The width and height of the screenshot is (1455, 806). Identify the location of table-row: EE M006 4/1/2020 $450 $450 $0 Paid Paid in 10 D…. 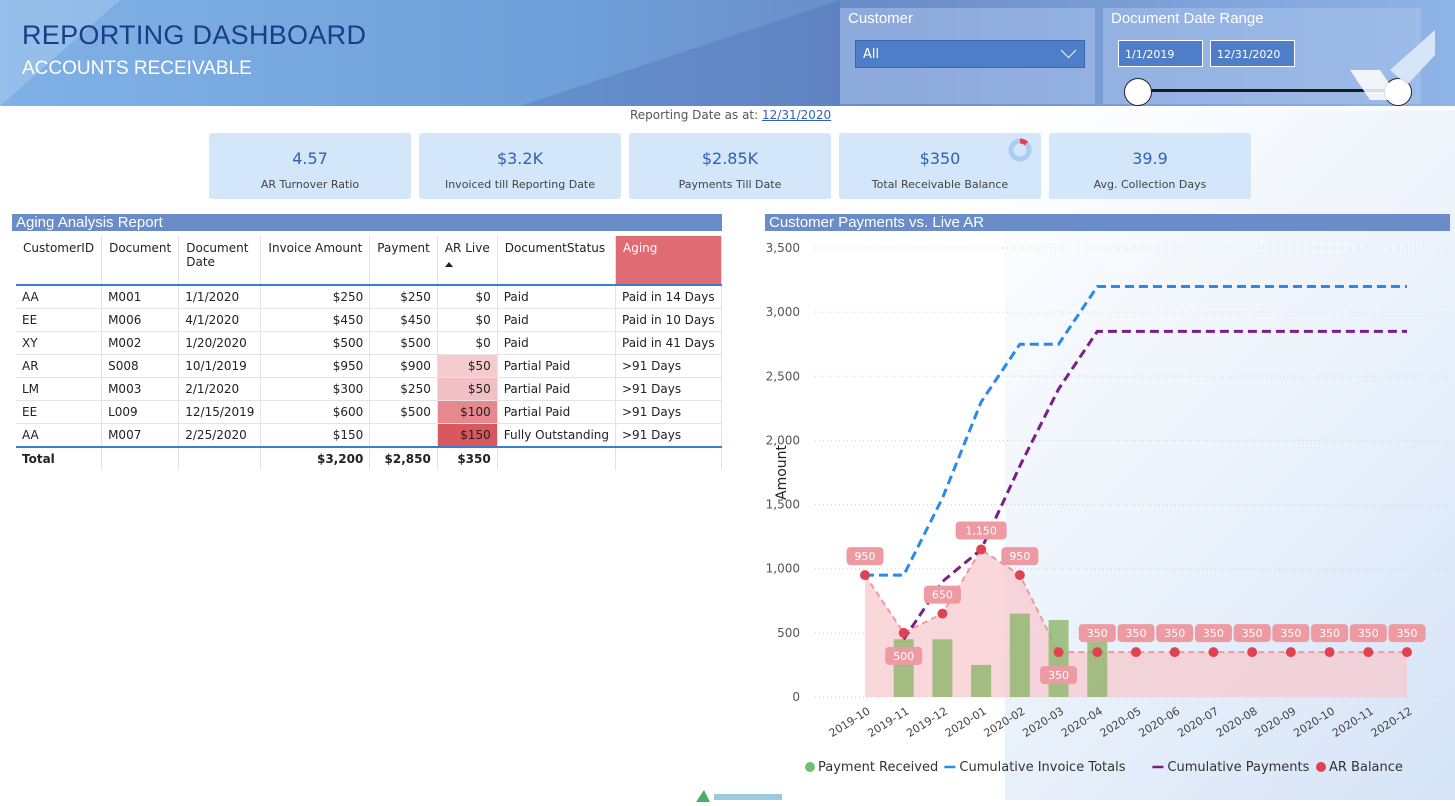
(369, 320).